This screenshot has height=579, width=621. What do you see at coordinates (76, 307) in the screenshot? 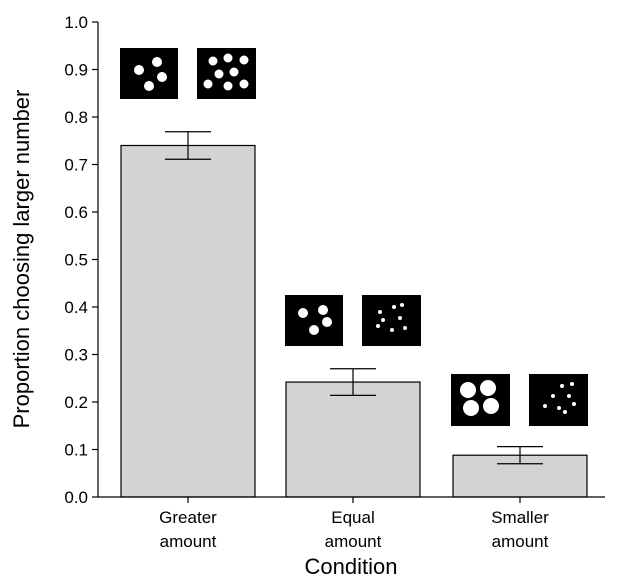
I see `y-tick-label-4: 0.4` at bounding box center [76, 307].